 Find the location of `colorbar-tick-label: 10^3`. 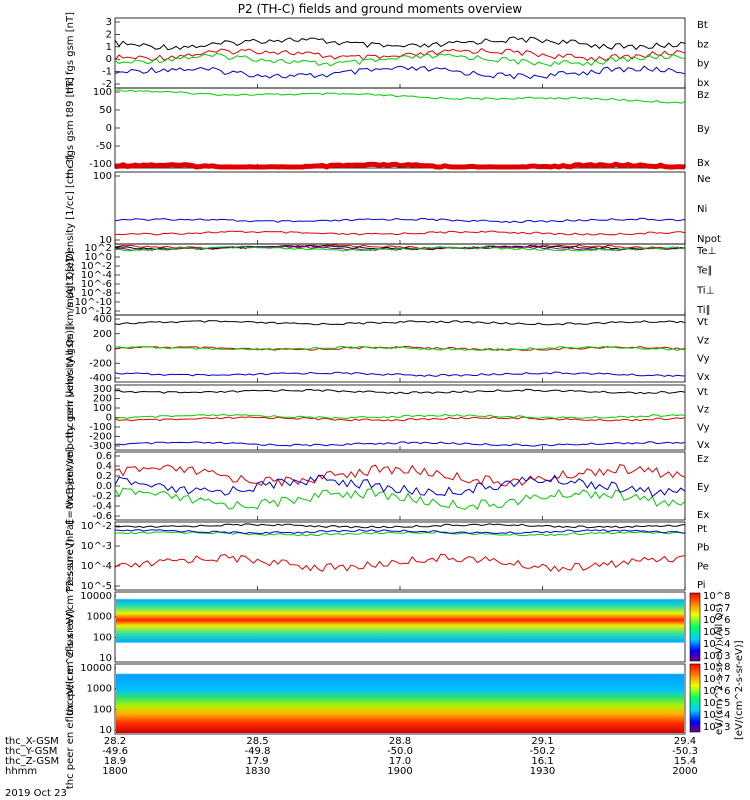

colorbar-tick-label: 10^3 is located at coordinates (716, 656).